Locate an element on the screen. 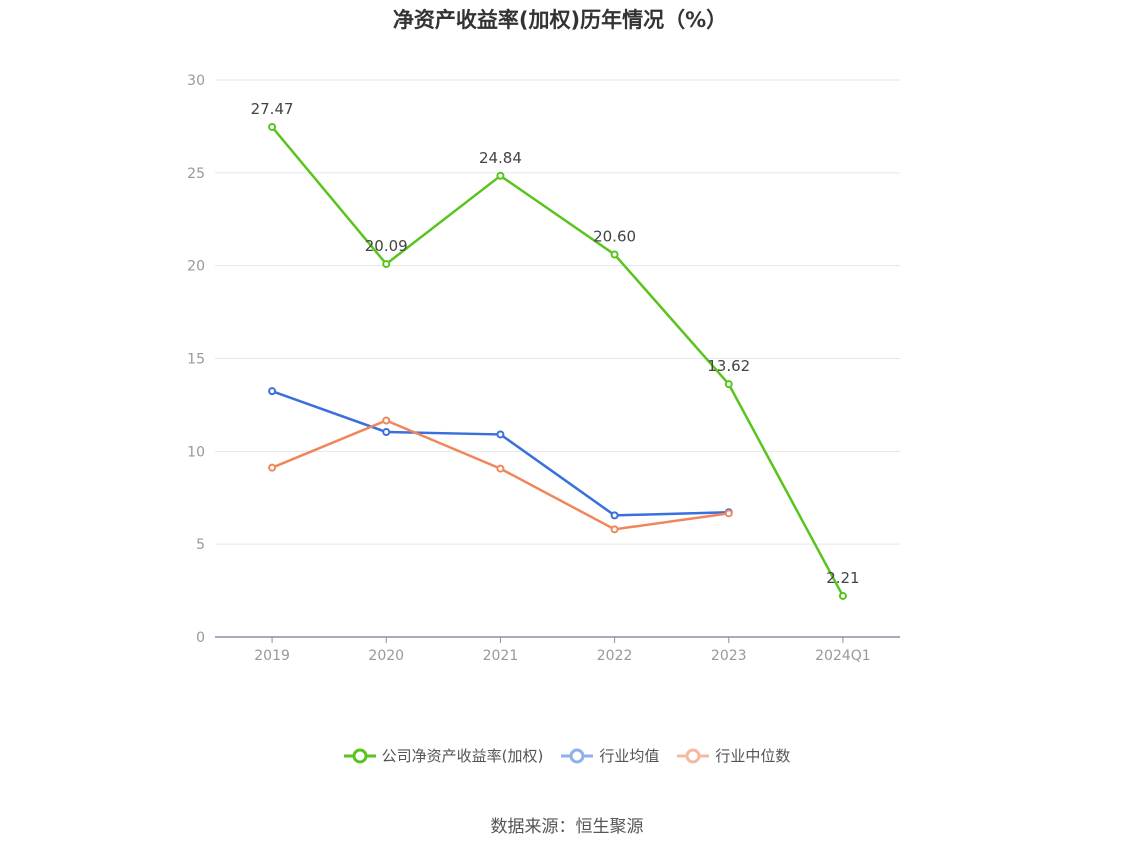 This screenshot has height=849, width=1134. legend: 公司净资产收益率(加权) 行业均值 行业中位数 is located at coordinates (567, 755).